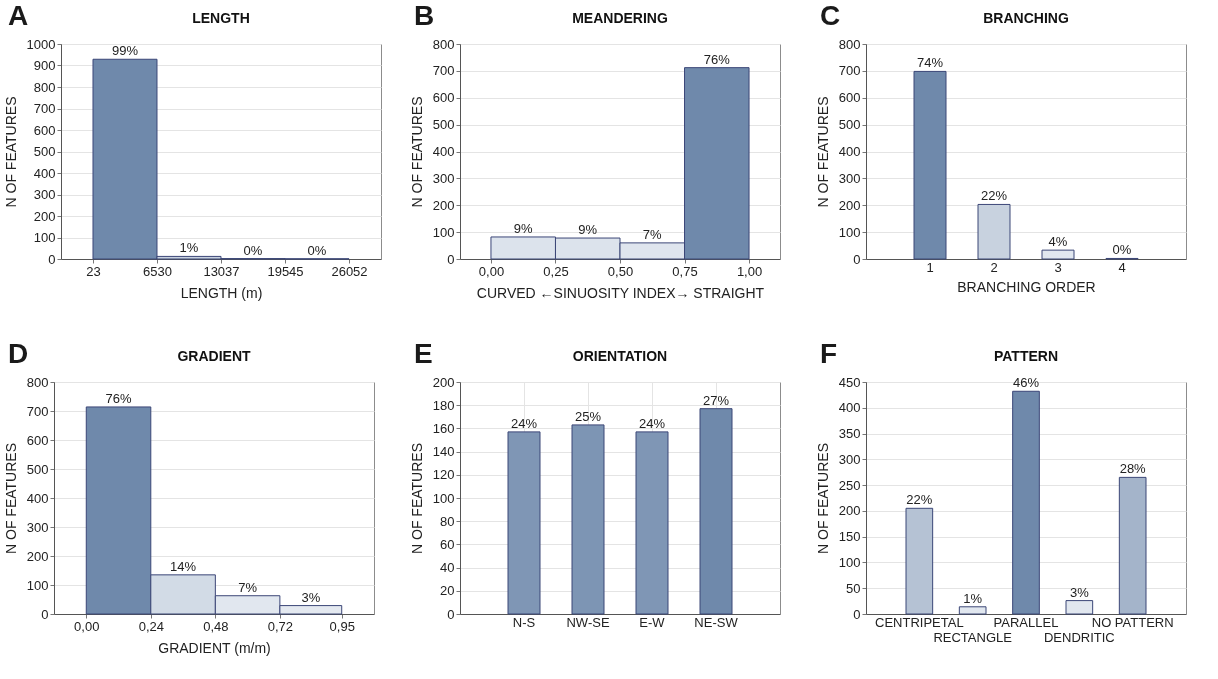 The image size is (1218, 679). What do you see at coordinates (216, 626) in the screenshot?
I see `x-tick-label: 0,48` at bounding box center [216, 626].